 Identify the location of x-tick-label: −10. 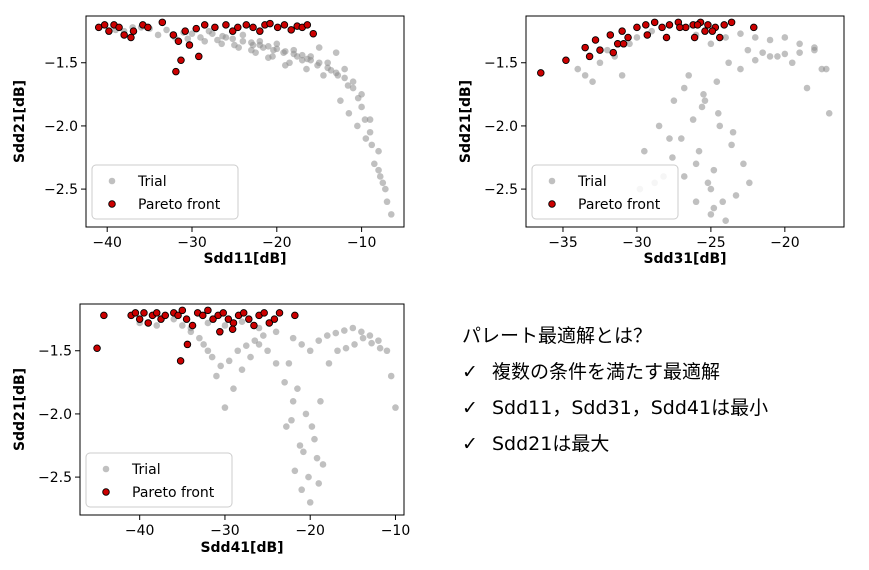
(362, 243).